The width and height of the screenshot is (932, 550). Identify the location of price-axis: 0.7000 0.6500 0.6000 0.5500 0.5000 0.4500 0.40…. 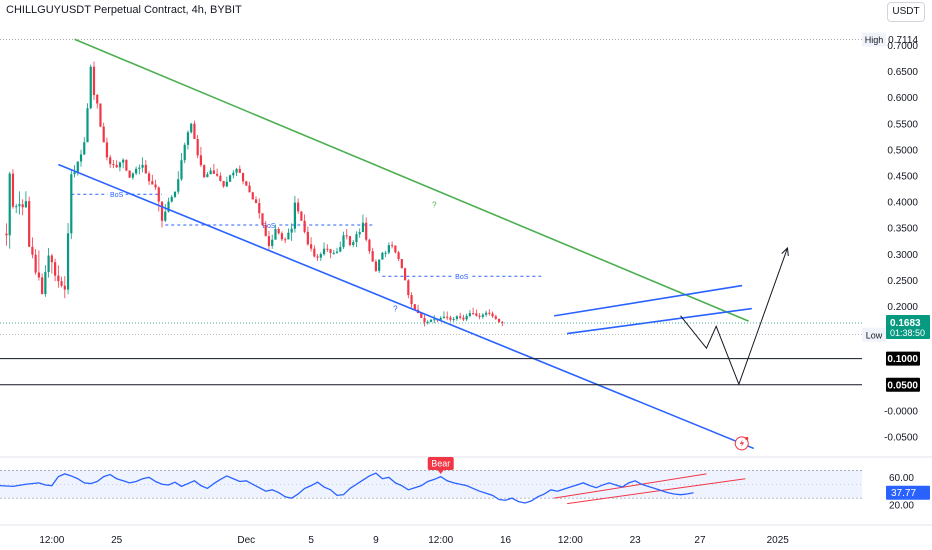
(896, 238).